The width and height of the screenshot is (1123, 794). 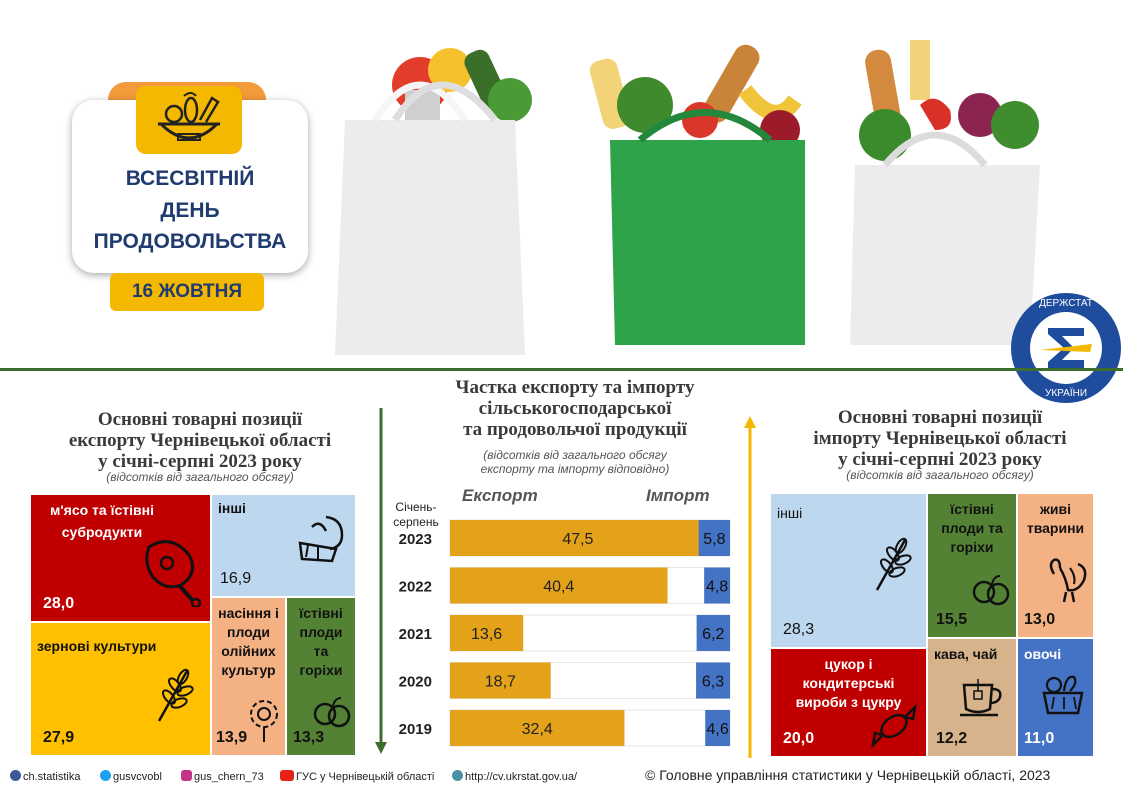 I want to click on period-label: Січень- серпень, so click(x=416, y=515).